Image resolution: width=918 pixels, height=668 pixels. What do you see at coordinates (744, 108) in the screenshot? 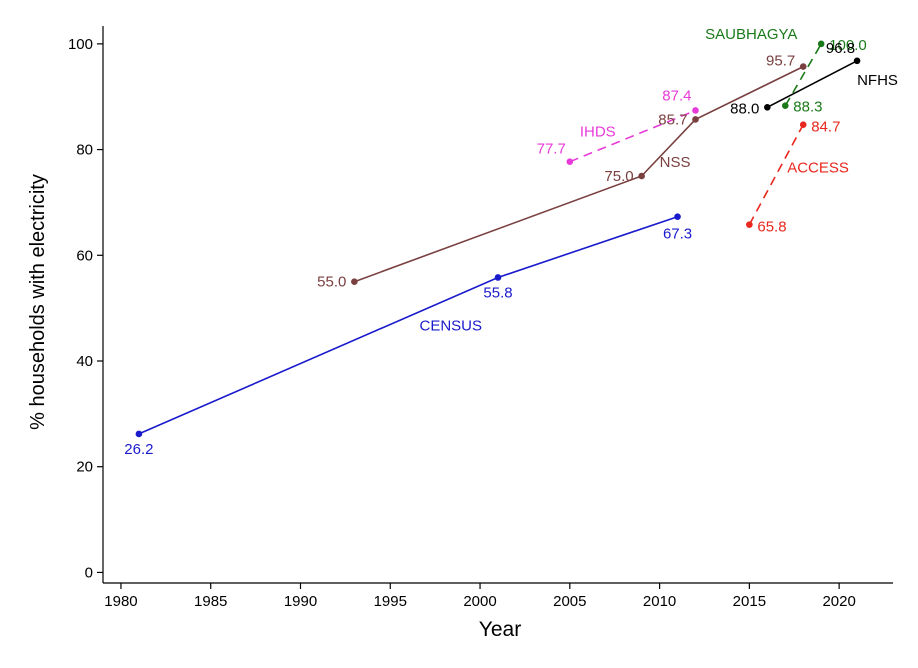
I see `data-label-nfhs: 88.0` at bounding box center [744, 108].